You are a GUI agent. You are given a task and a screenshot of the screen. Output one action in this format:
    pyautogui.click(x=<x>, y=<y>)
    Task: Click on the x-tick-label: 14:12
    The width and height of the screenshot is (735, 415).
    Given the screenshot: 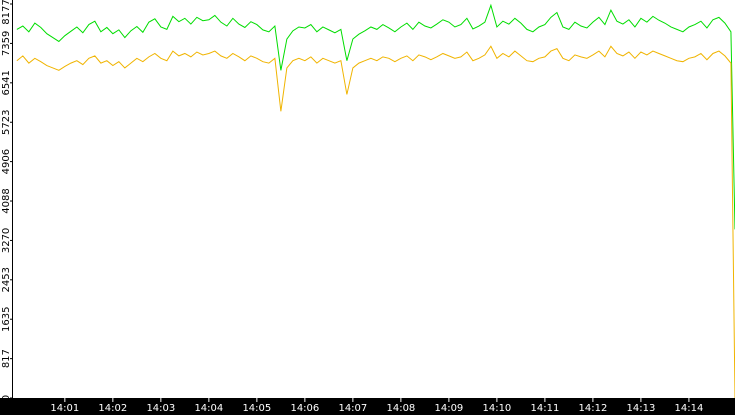 What is the action you would take?
    pyautogui.click(x=592, y=408)
    